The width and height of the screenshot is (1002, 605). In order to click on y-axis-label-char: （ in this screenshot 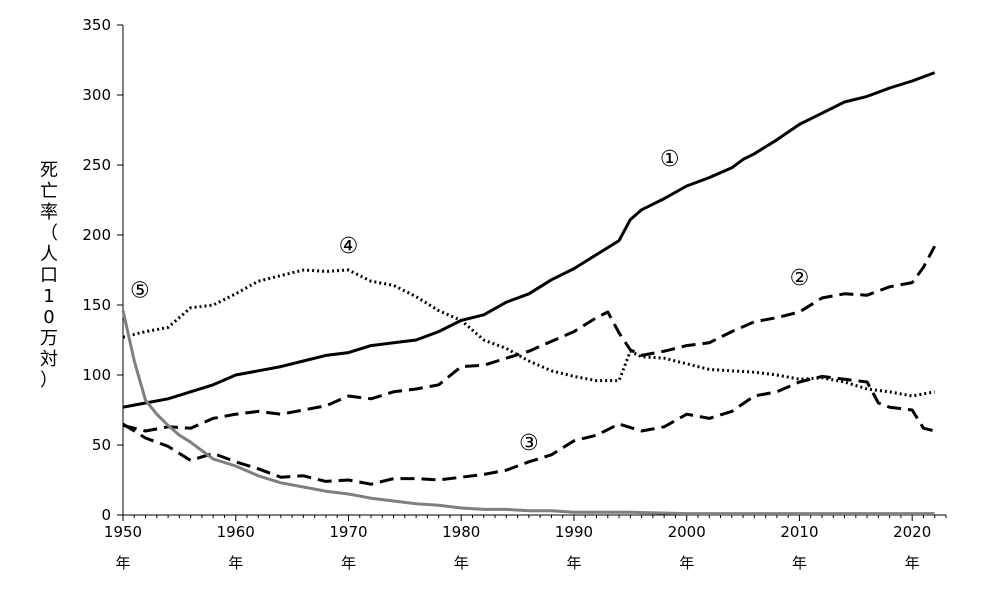, I will do `click(49, 233)`.